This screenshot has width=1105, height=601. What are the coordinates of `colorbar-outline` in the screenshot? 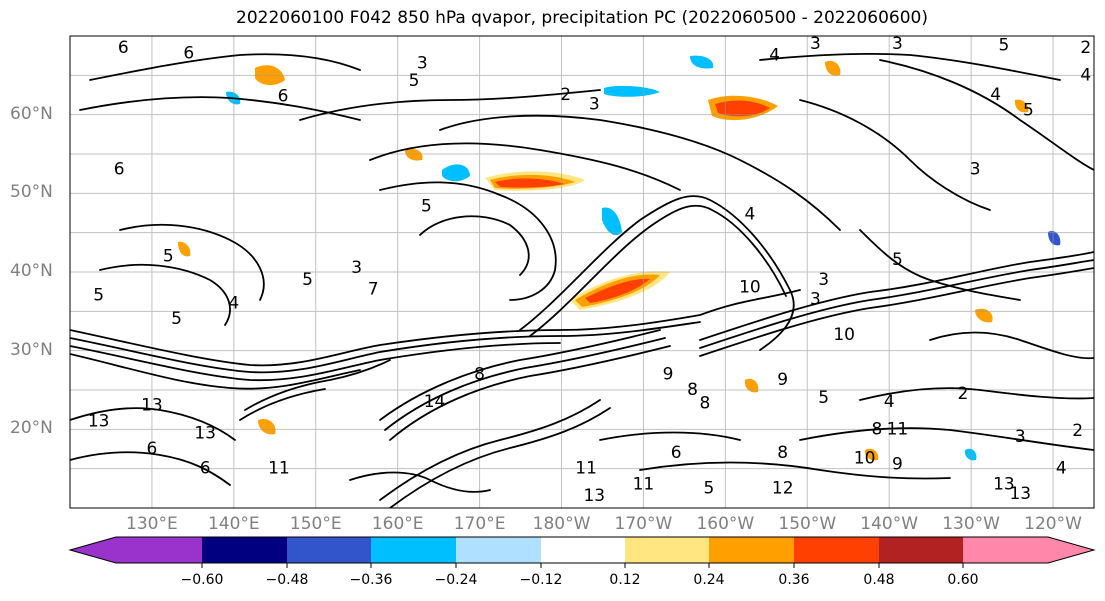 It's located at (582, 550).